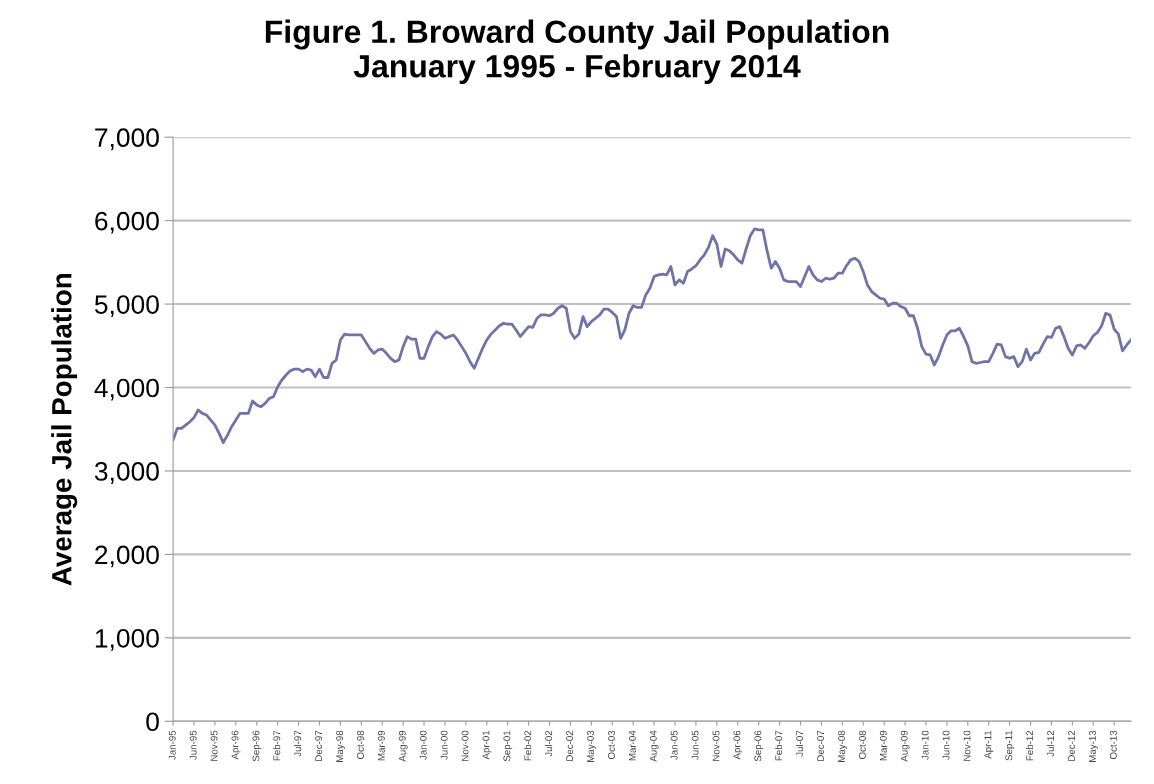  Describe the element at coordinates (674, 745) in the screenshot. I see `x-tick-label: Jan-05` at that location.